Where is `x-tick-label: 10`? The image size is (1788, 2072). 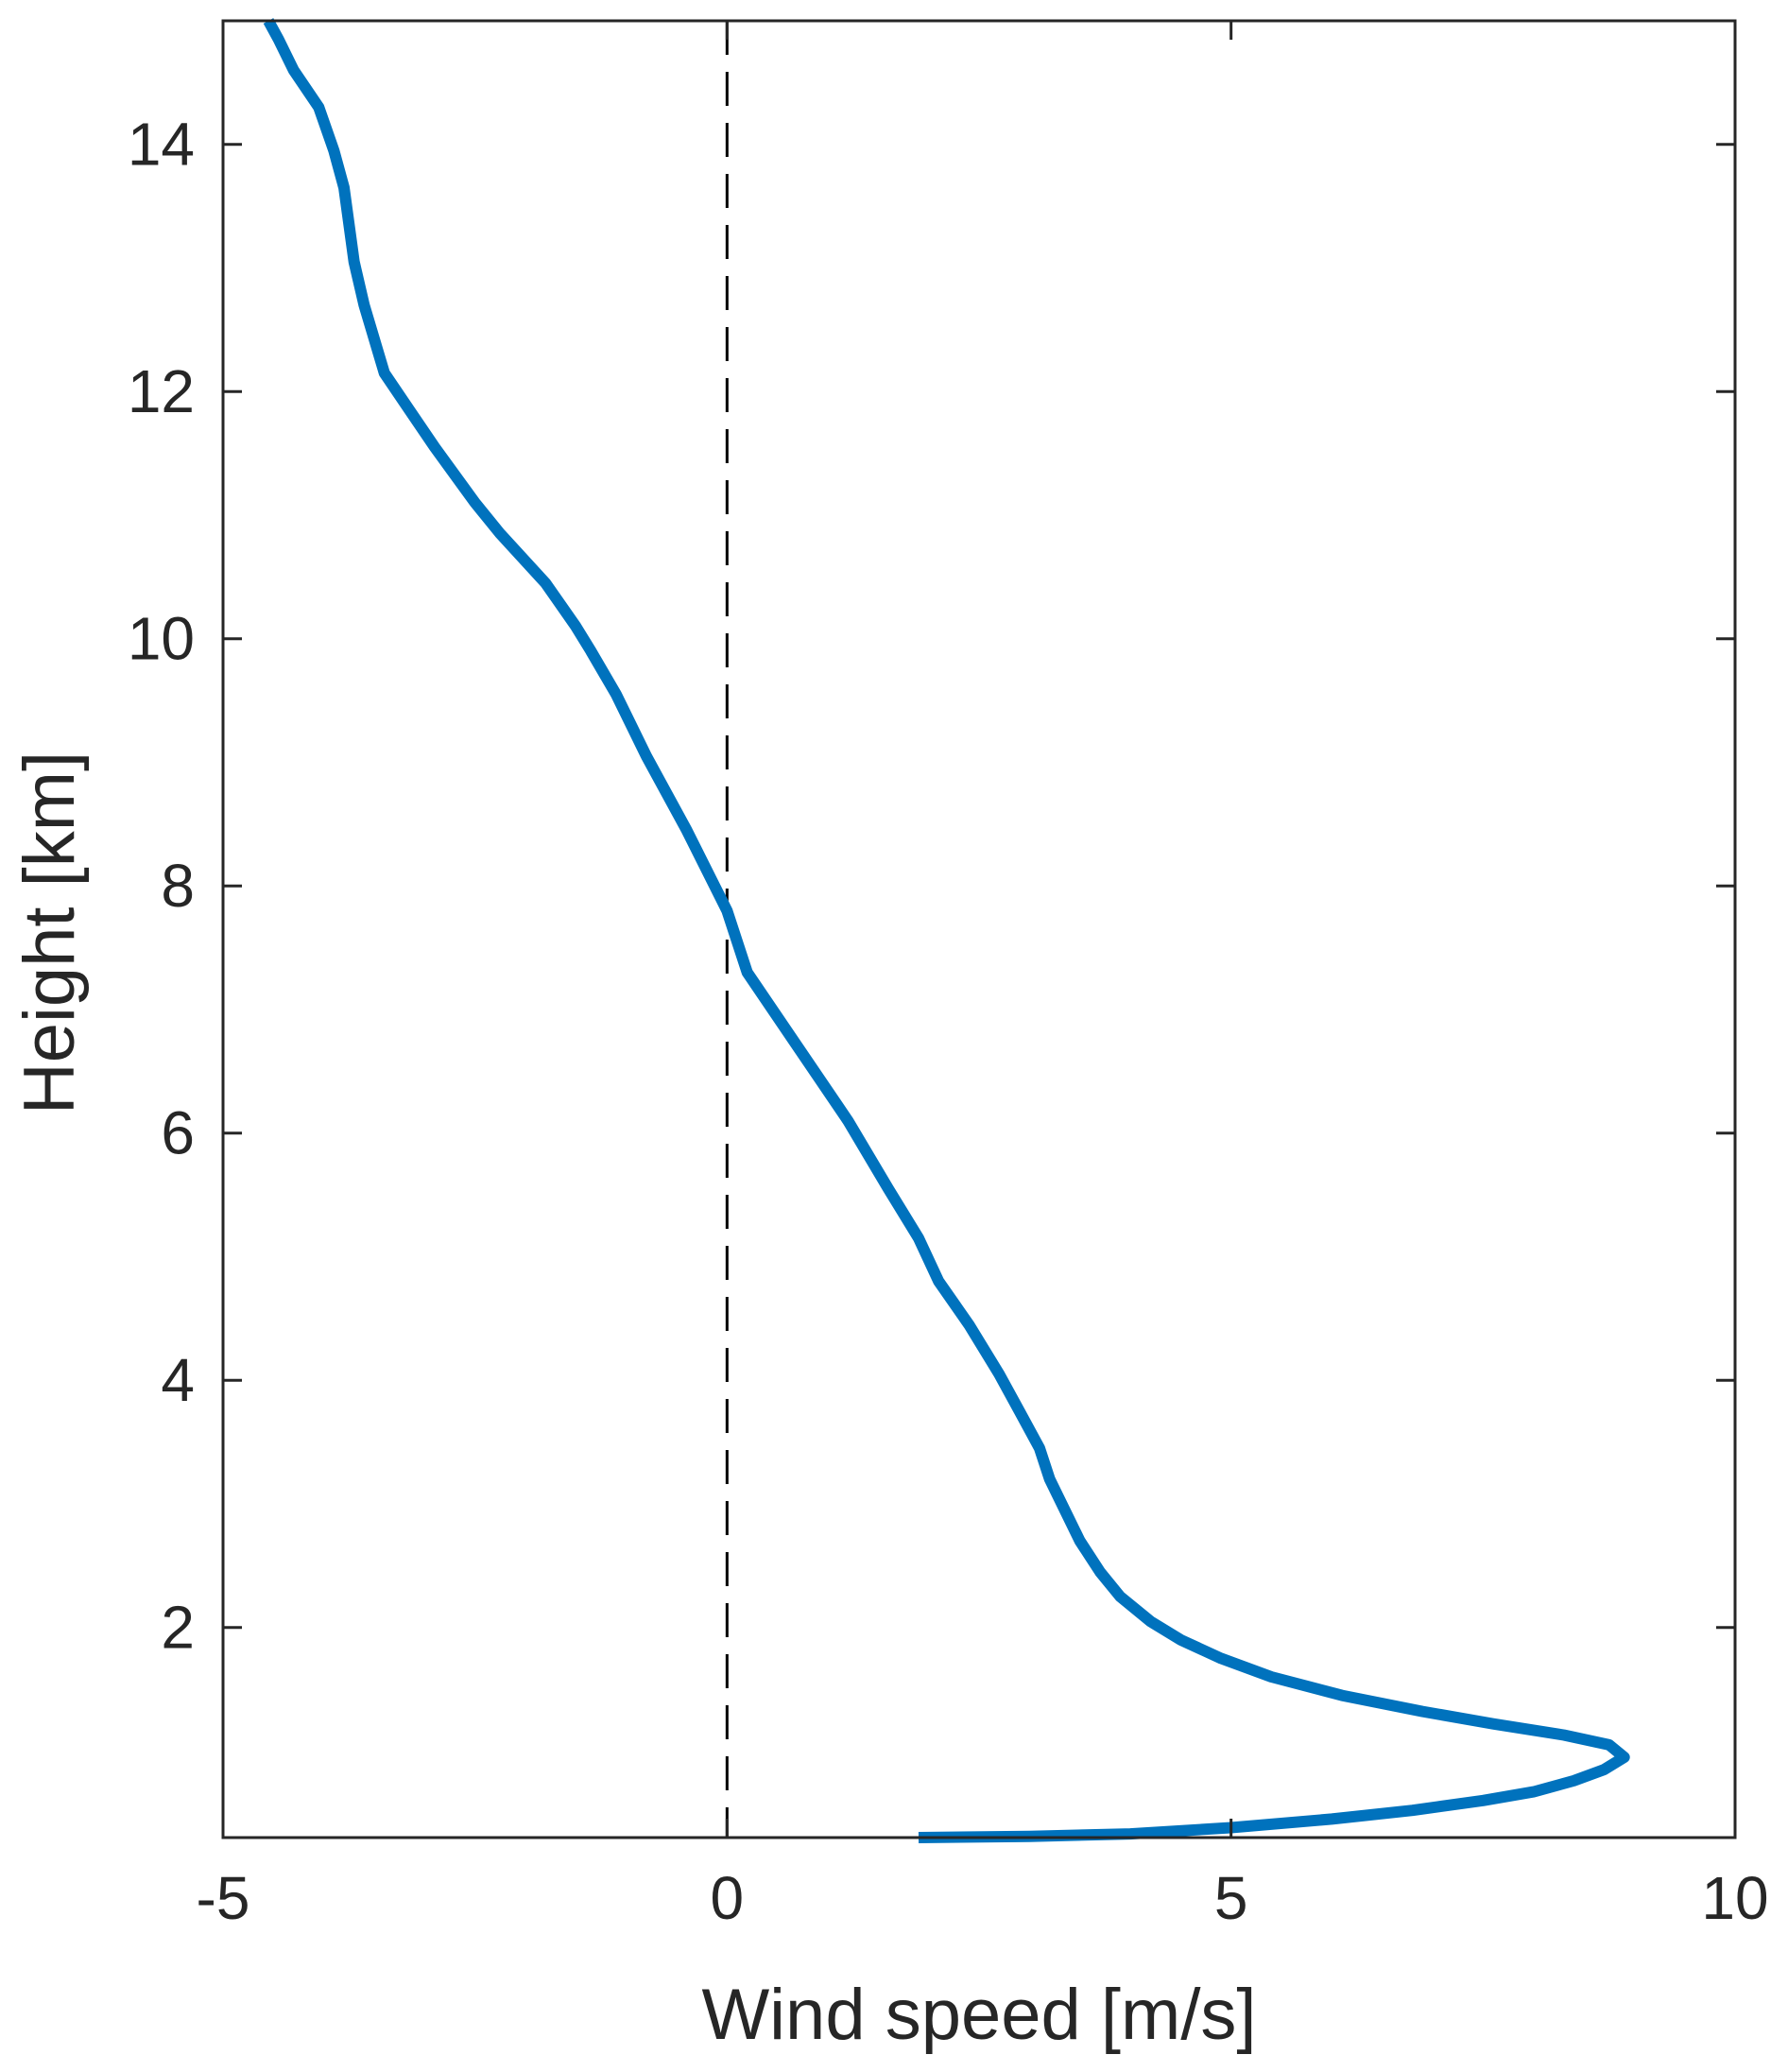
x-tick-label: 10 is located at coordinates (1735, 1898).